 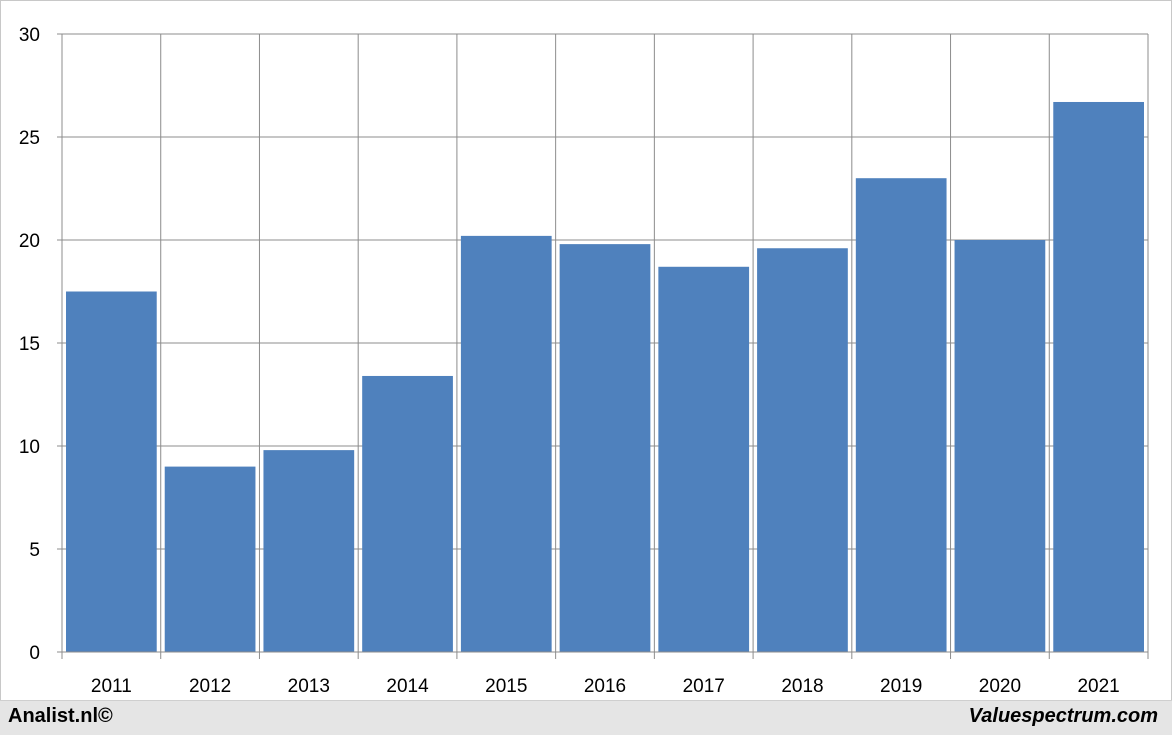 I want to click on bar-2011, so click(x=111, y=471).